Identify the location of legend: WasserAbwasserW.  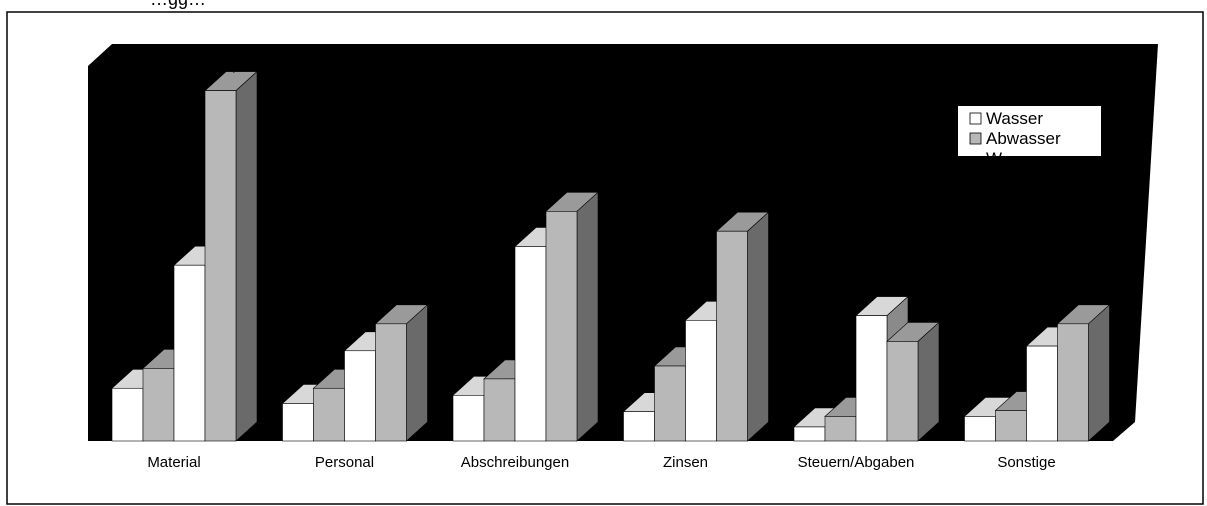
(1029, 138).